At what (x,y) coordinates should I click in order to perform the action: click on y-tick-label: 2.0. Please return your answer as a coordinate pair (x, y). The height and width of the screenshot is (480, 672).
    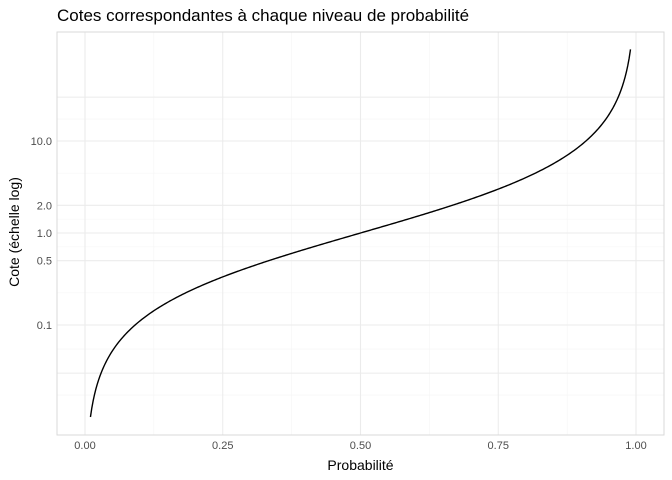
    Looking at the image, I should click on (44, 206).